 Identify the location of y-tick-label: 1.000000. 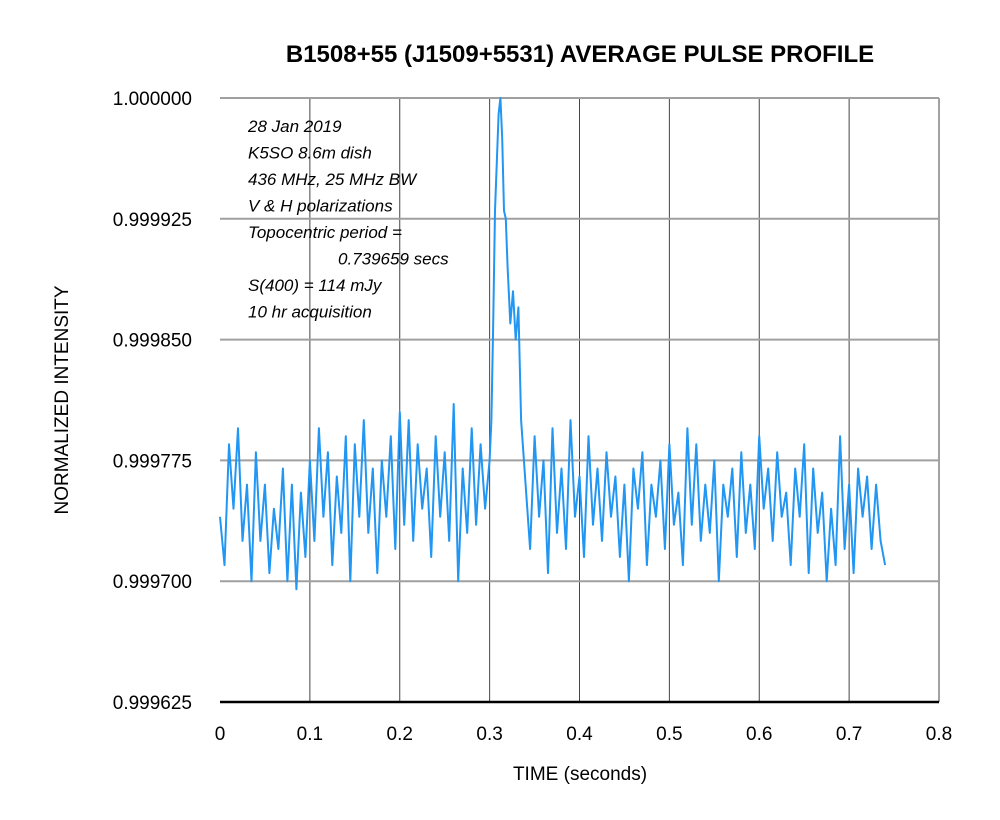
(152, 99).